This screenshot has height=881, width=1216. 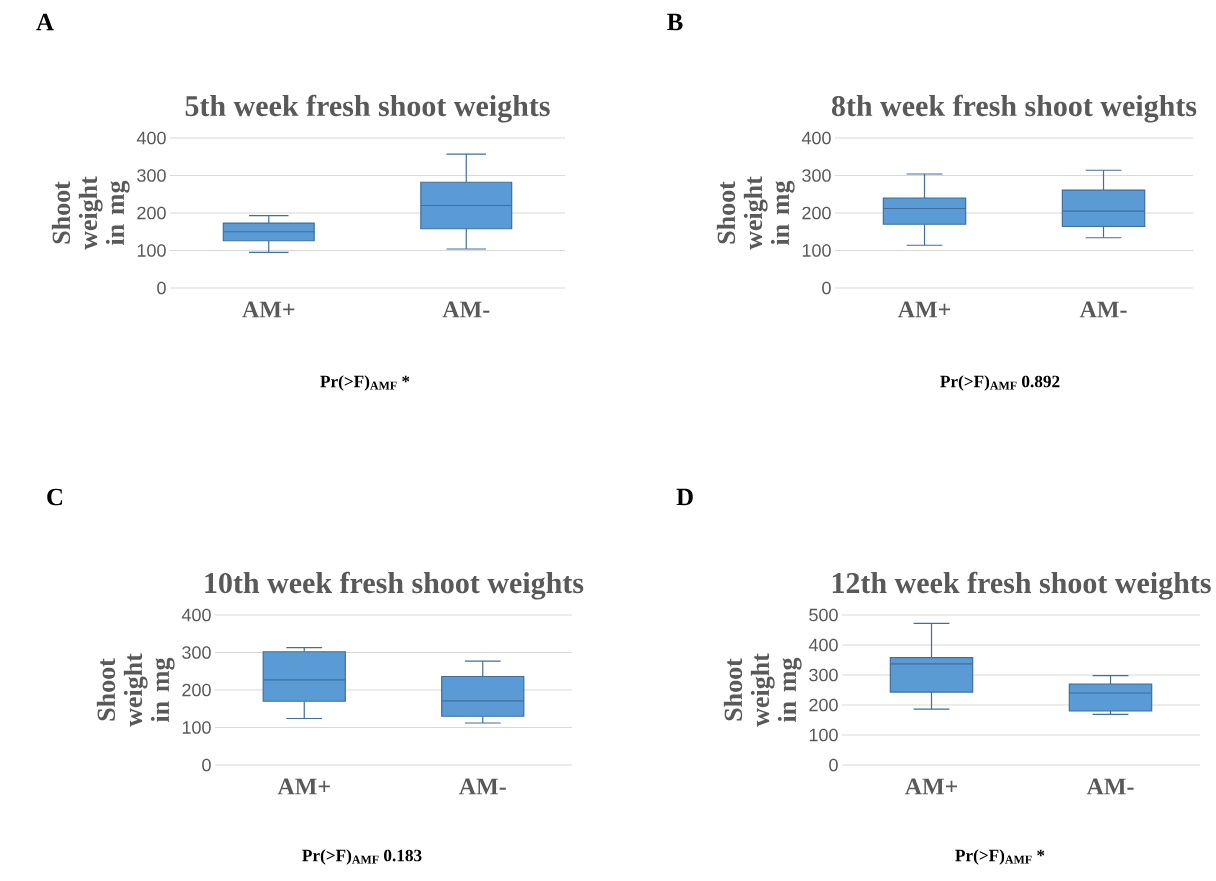 I want to click on text: C, so click(x=55, y=497).